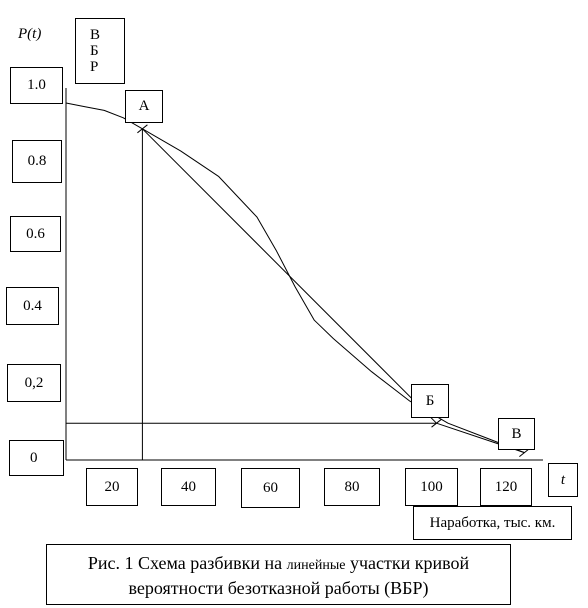 The width and height of the screenshot is (588, 608). Describe the element at coordinates (112, 487) in the screenshot. I see `x-tick-label: 20` at that location.